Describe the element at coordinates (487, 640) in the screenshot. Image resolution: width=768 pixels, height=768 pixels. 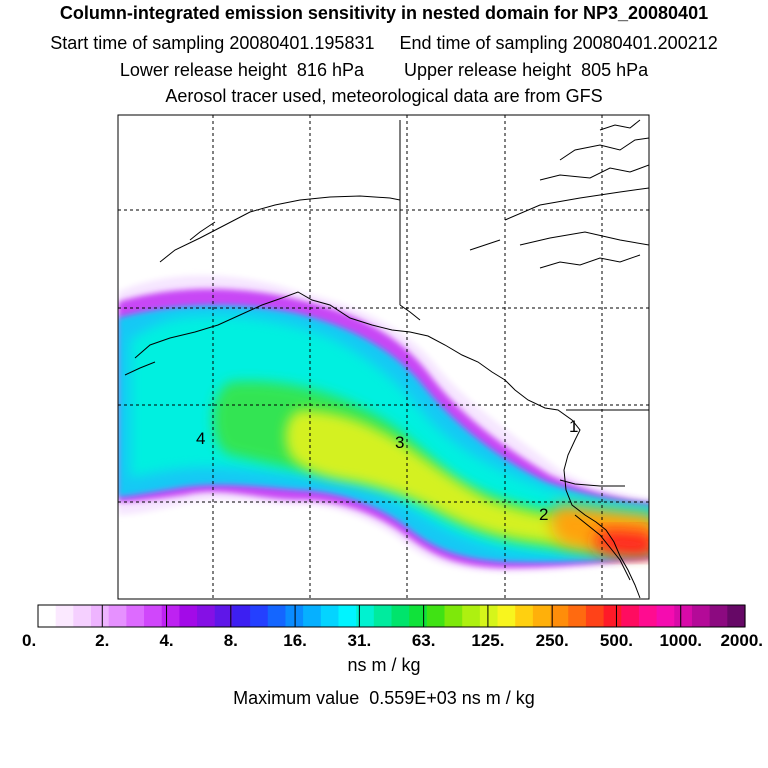
I see `colorbar-tick-label: 125.` at that location.